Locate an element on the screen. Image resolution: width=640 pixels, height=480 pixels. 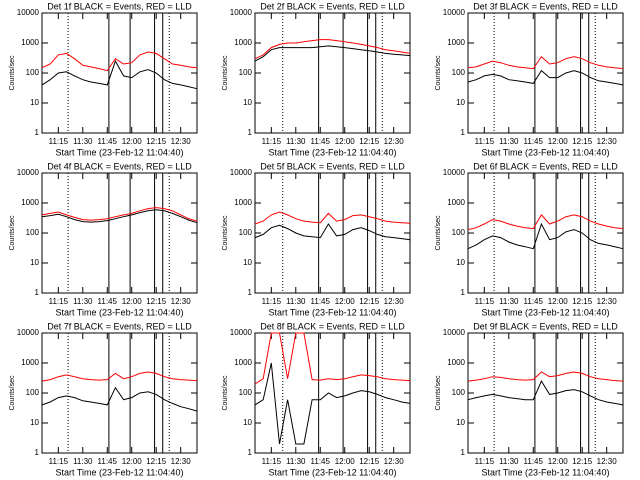
panel-title: Det 8f BLACK = Events, RED = LLD is located at coordinates (332, 326).